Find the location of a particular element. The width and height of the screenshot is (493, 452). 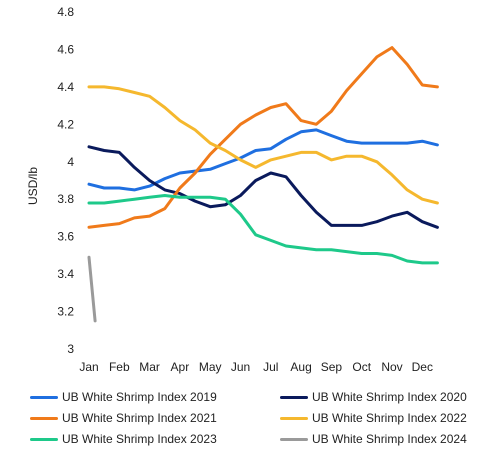

legend-label: UB White Shrimp Index 2020 is located at coordinates (389, 397).